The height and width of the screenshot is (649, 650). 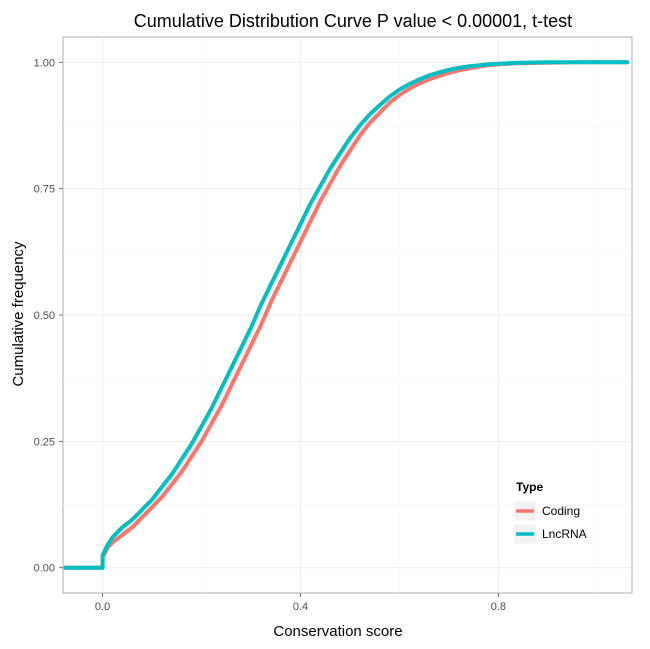 What do you see at coordinates (102, 607) in the screenshot?
I see `x-tick-label: 0.0` at bounding box center [102, 607].